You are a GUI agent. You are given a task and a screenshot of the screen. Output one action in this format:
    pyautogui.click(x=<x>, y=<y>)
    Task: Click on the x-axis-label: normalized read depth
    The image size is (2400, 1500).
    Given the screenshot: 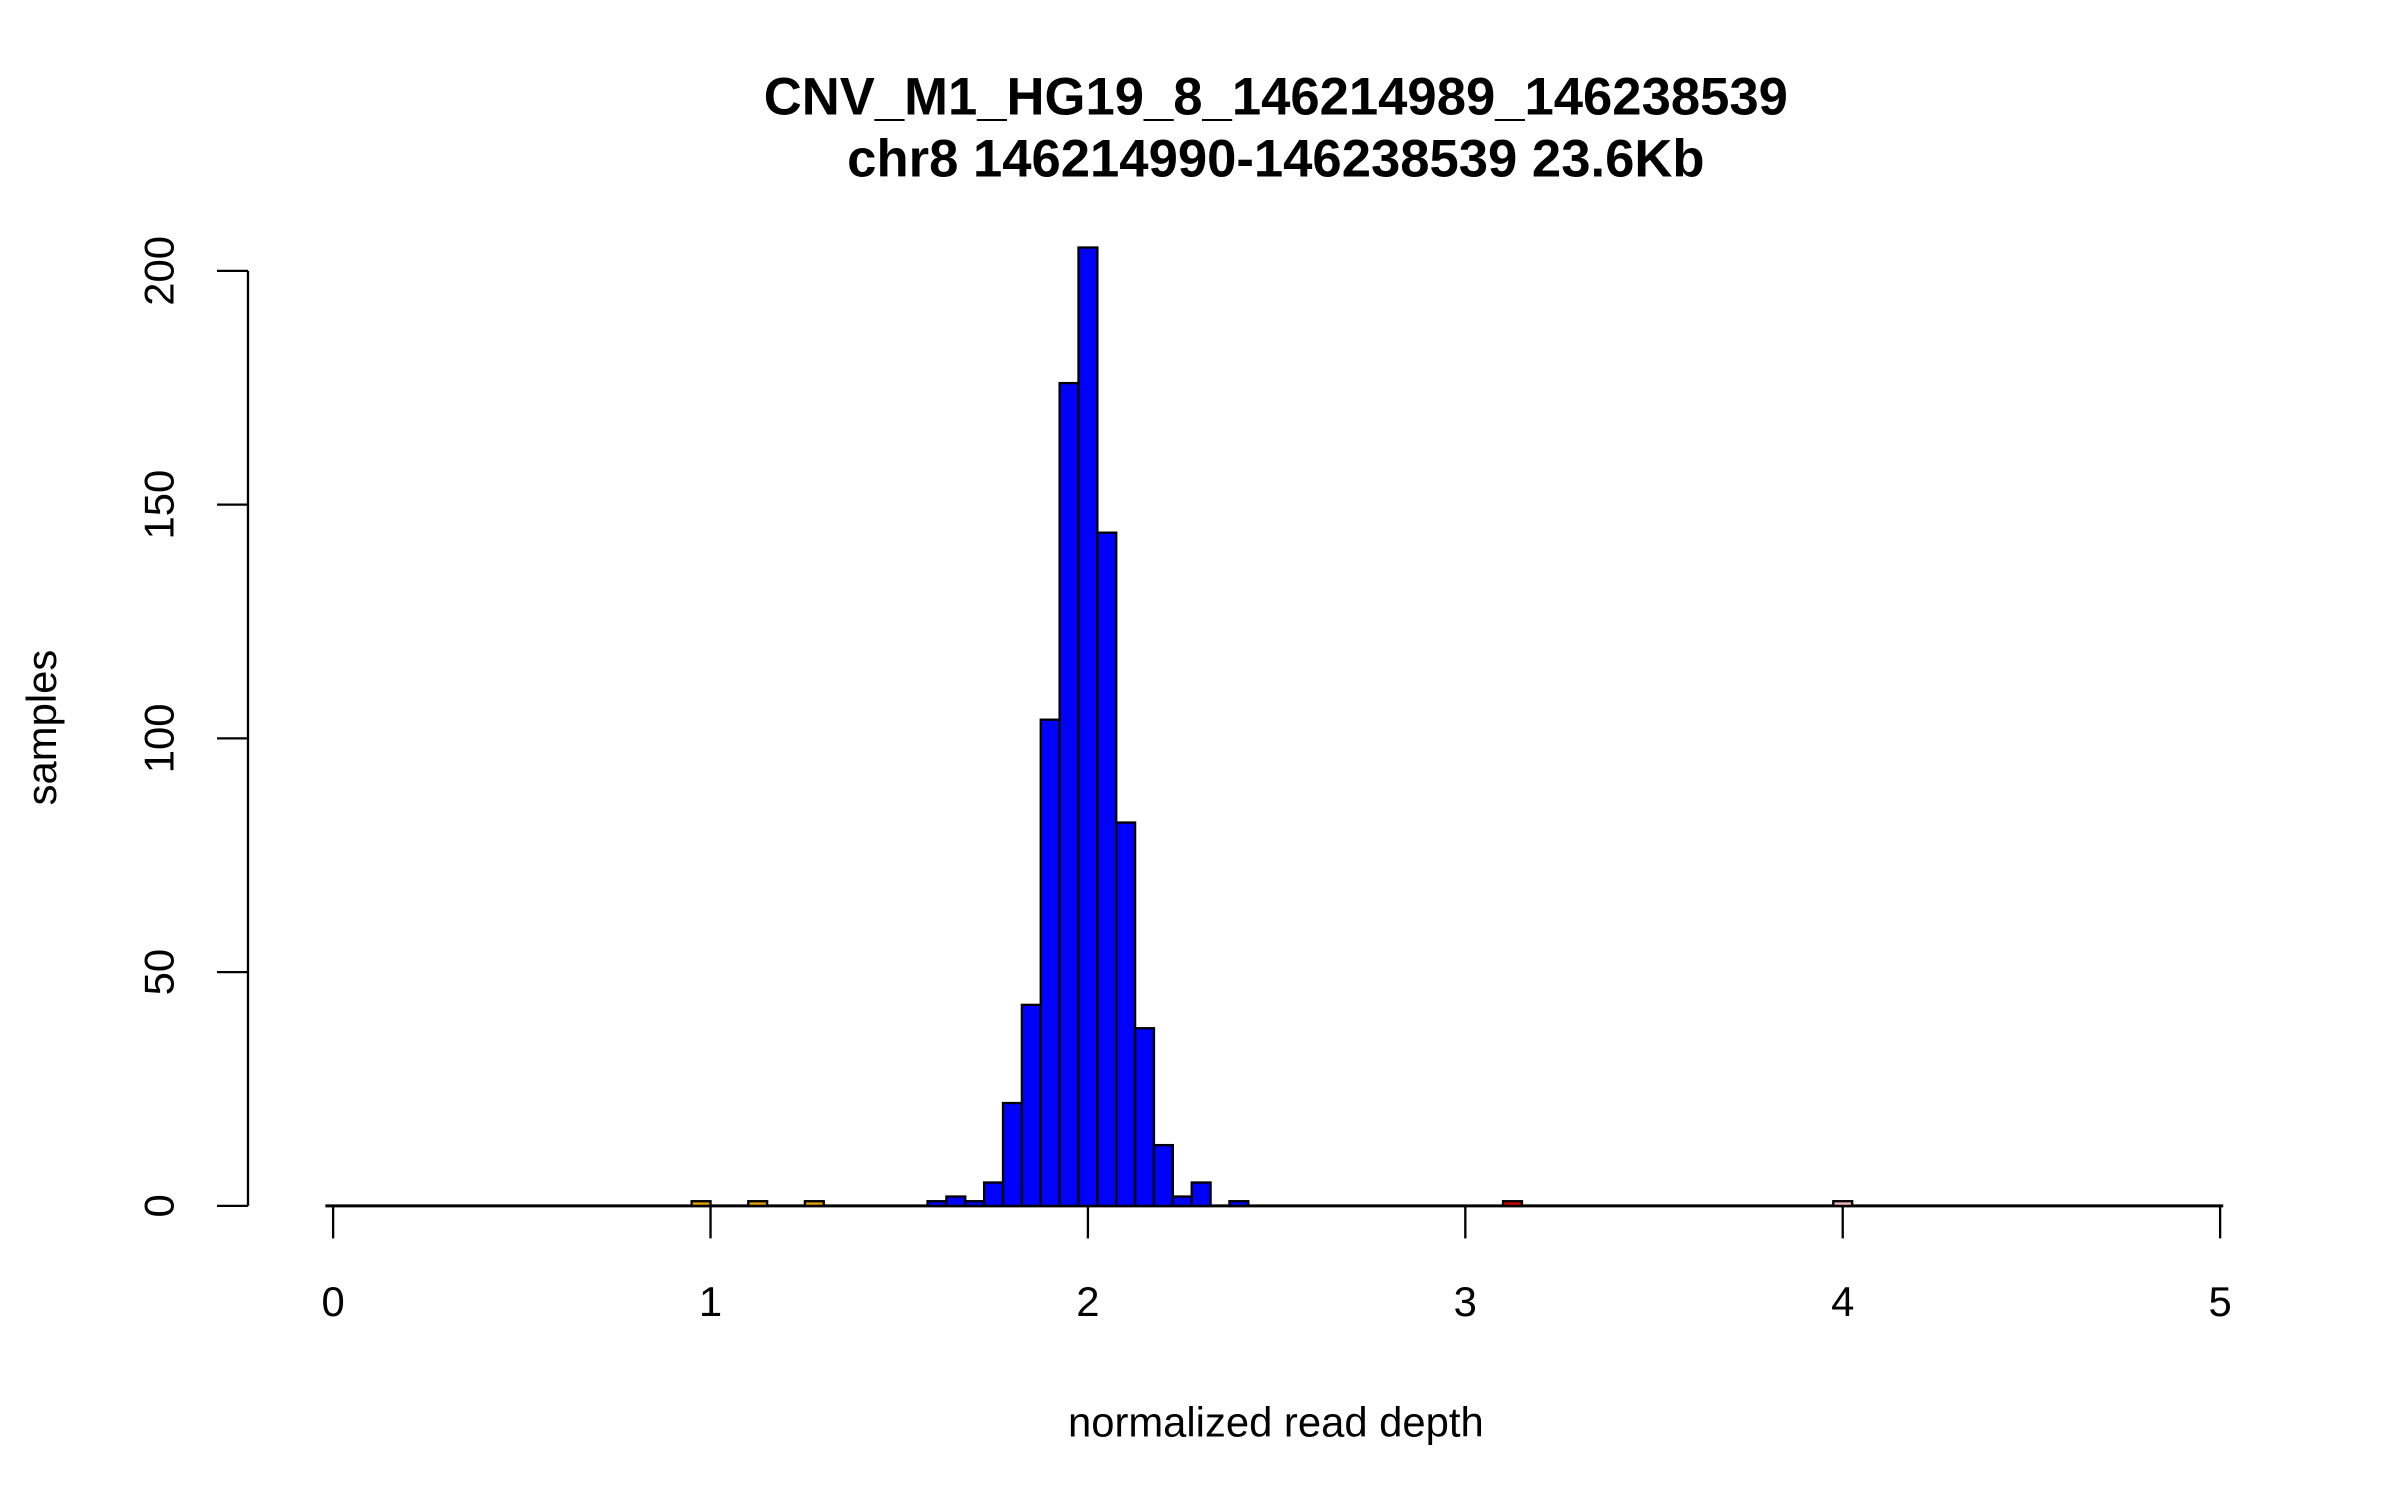 What is the action you would take?
    pyautogui.click(x=1276, y=1422)
    